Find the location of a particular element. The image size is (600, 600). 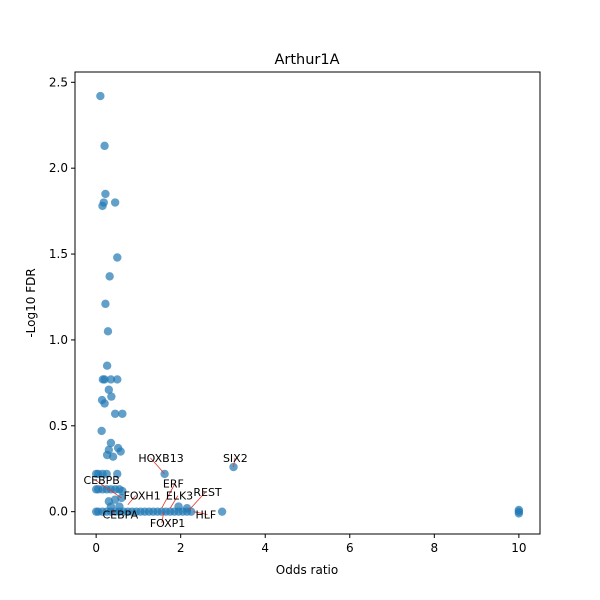

y-axis-ticks: 0.0 0.5 1.0 1.5 2.0 2.5 is located at coordinates (62, 297).